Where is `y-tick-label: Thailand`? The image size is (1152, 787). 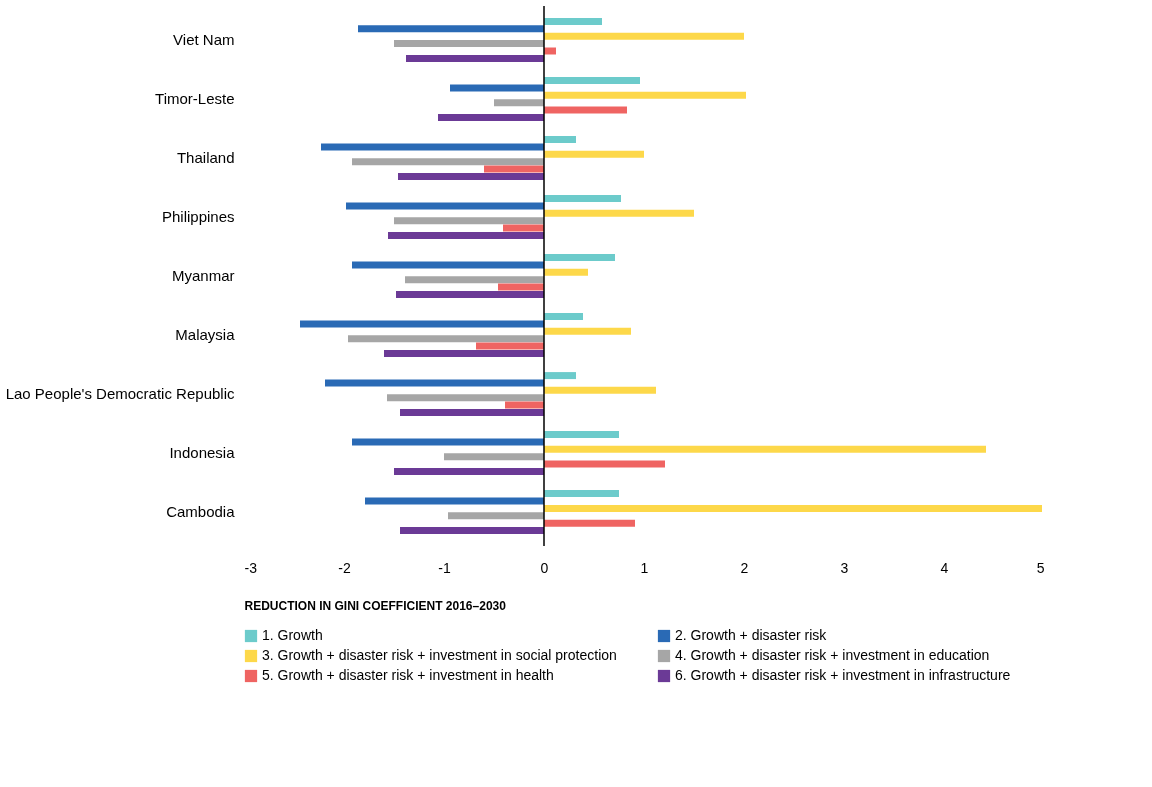
y-tick-label: Thailand is located at coordinates (205, 157).